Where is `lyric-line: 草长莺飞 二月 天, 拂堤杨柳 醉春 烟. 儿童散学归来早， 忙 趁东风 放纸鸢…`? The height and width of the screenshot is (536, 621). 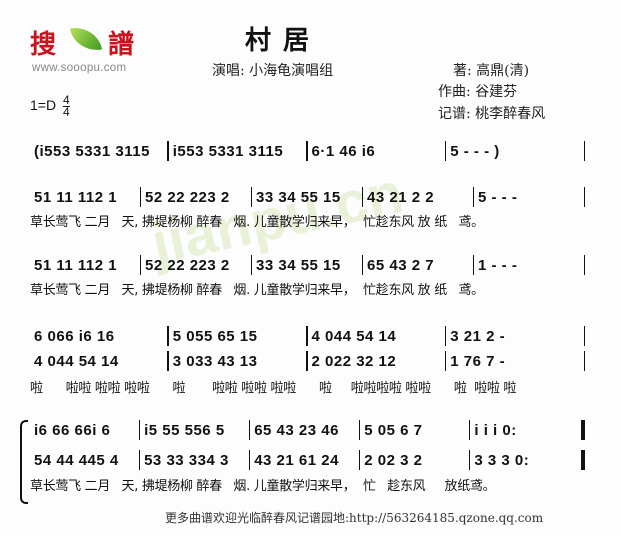
lyric-line: 草长莺飞 二月 天, 拂堤杨柳 醉春 烟. 儿童散学归来早， 忙 趁东风 放纸鸢… is located at coordinates (263, 486).